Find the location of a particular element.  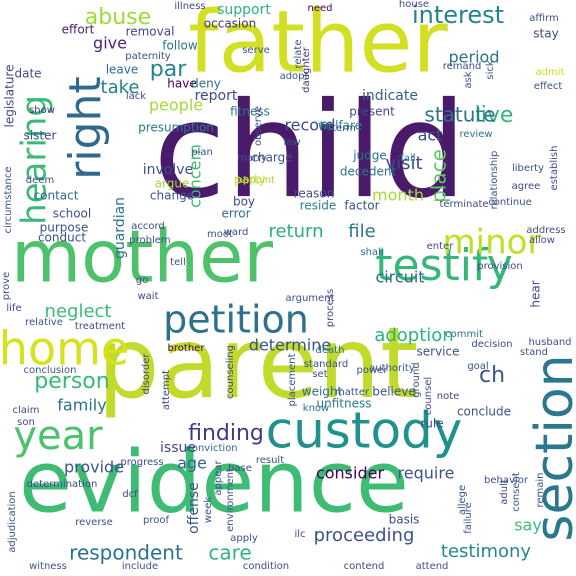

cloud-word-adult: adult is located at coordinates (504, 492).